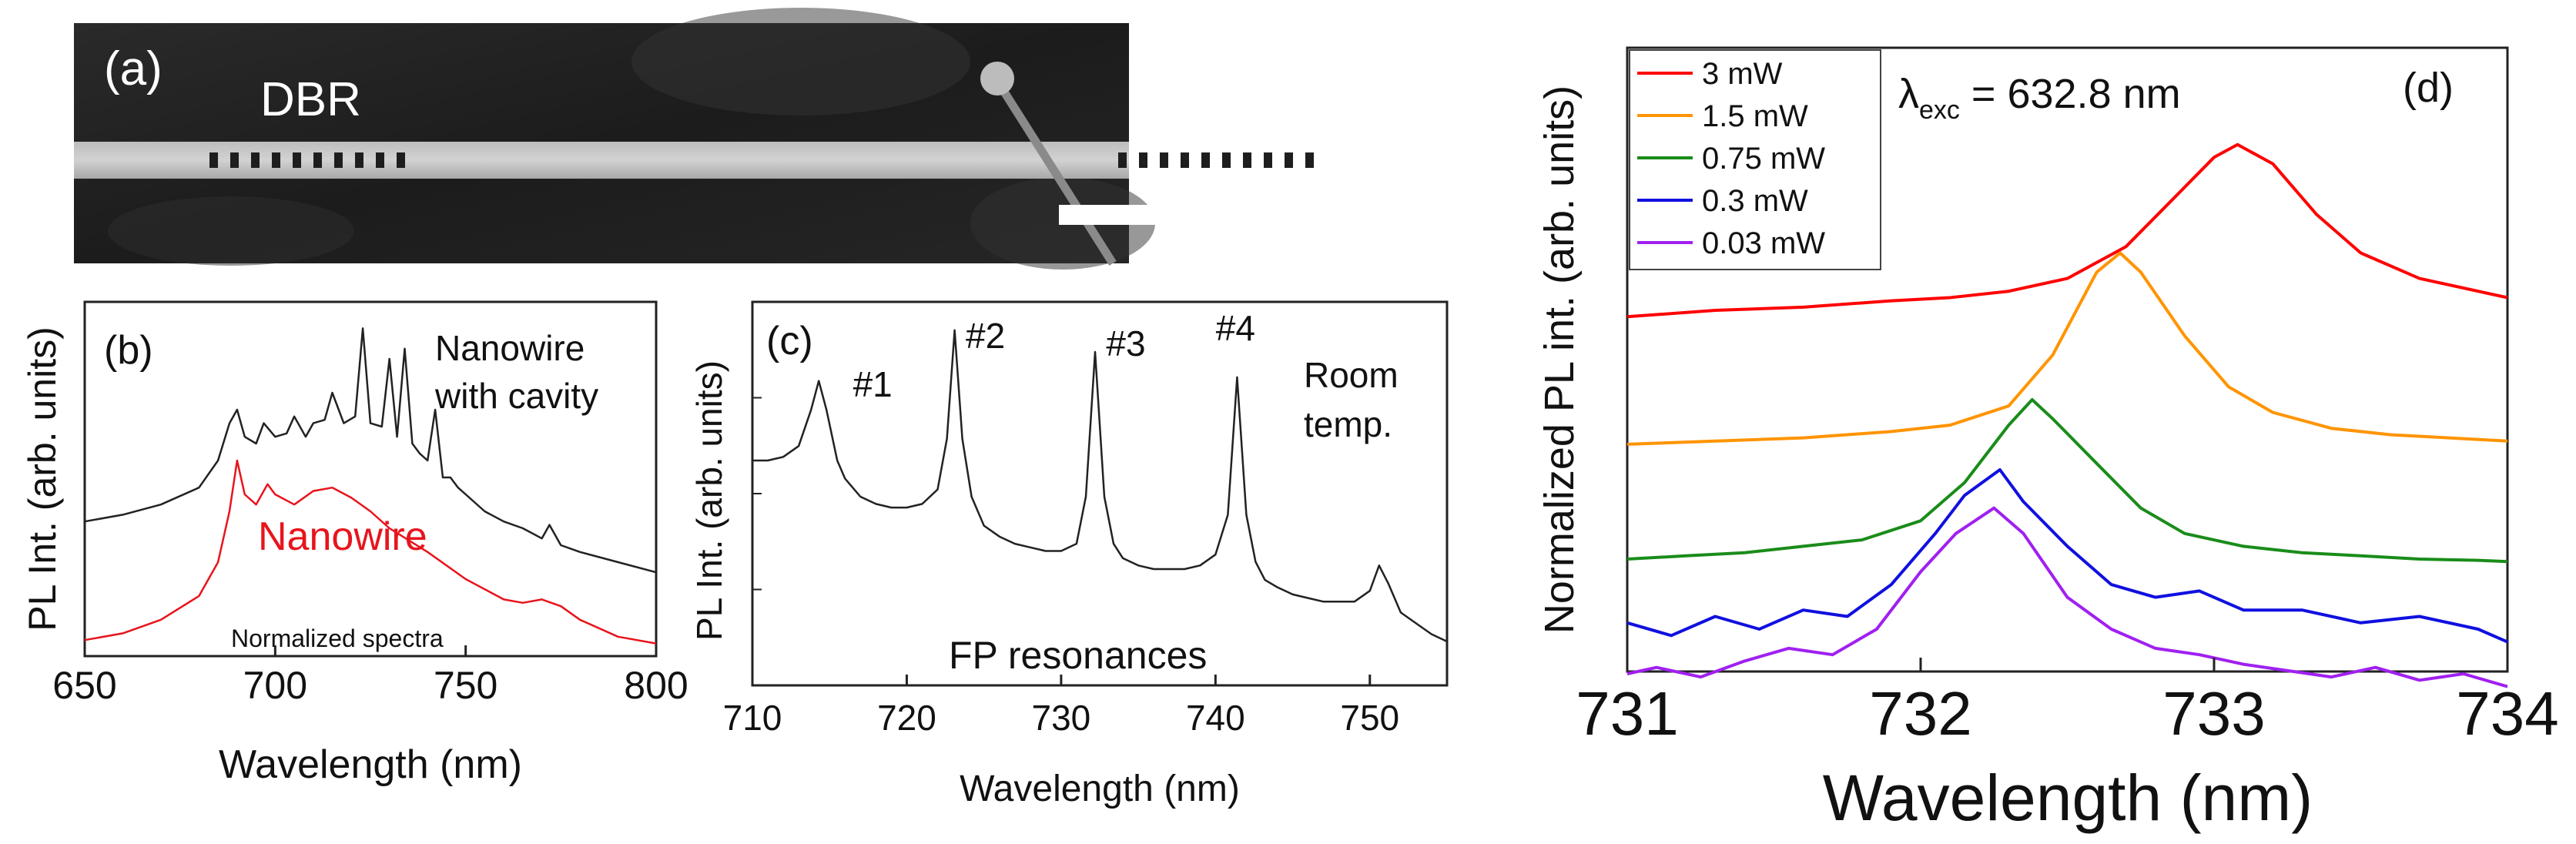 This screenshot has width=2576, height=844. I want to click on panel-d-xtick-label: 734, so click(2507, 713).